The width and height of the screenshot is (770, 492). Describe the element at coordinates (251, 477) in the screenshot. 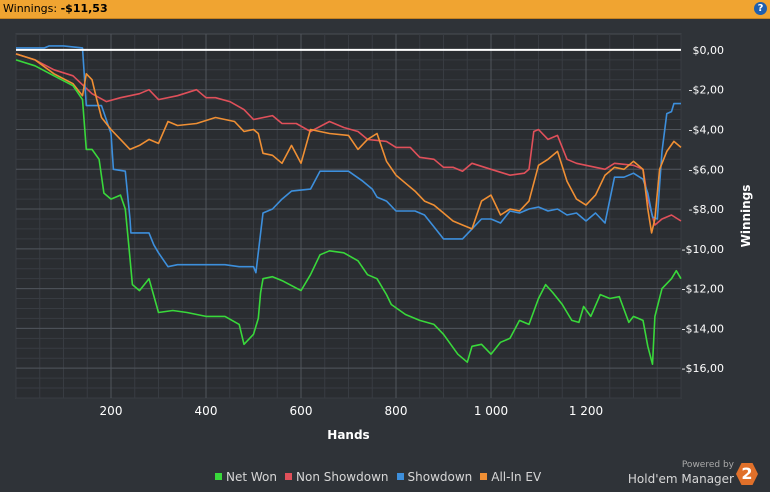

I see `legend-label: Net Won` at that location.